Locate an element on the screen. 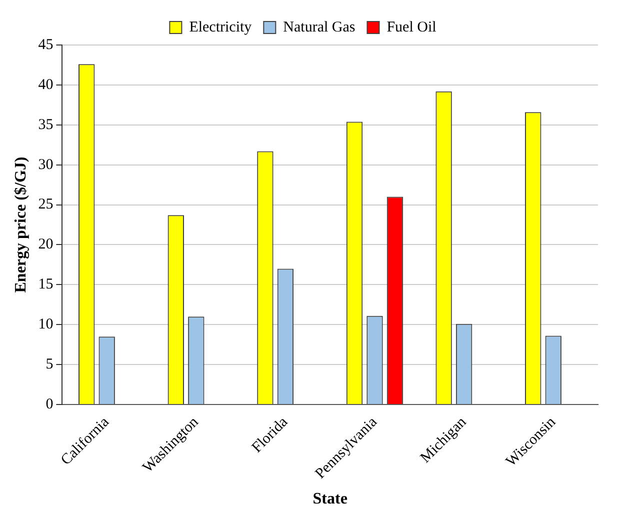 The height and width of the screenshot is (524, 620). y-axis-title: Energy price ($/GJ) is located at coordinates (21, 224).